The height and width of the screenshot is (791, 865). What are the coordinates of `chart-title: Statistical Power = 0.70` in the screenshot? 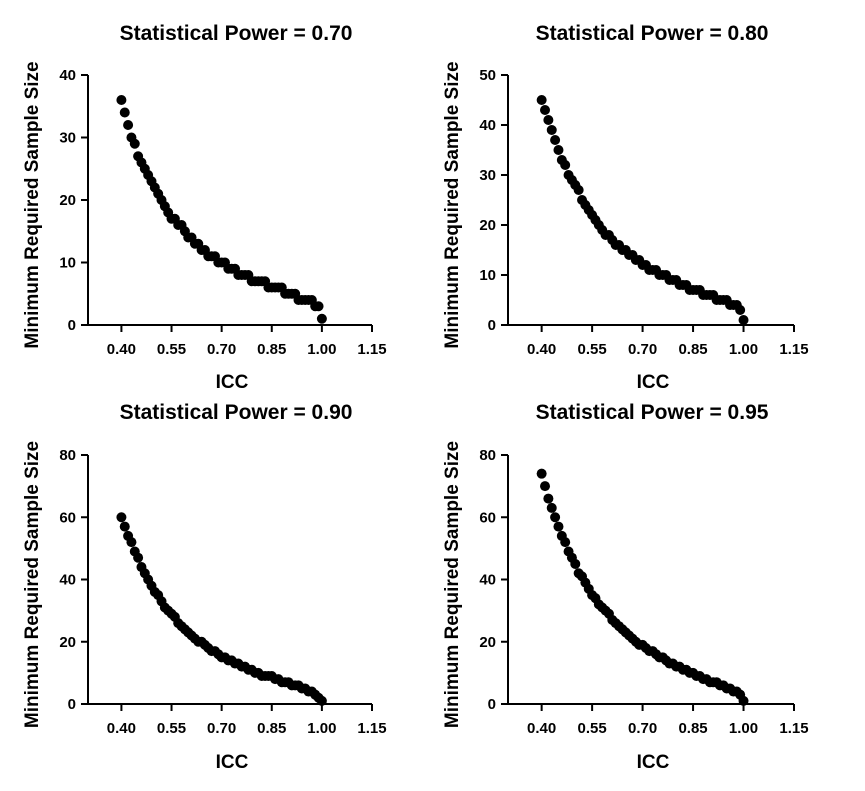 It's located at (236, 33).